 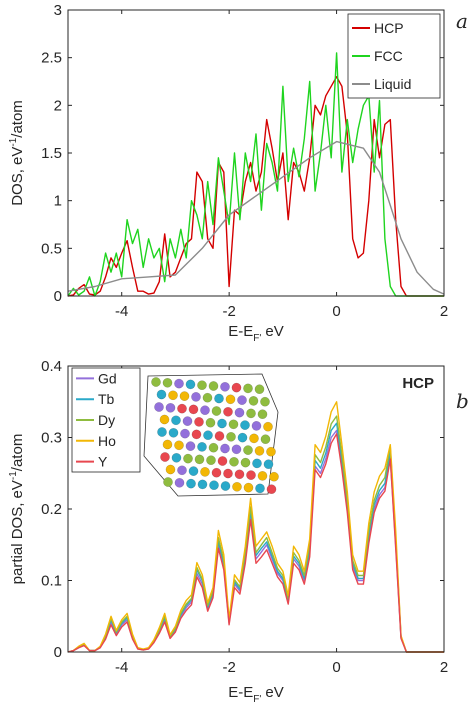 I want to click on x-tick-label: 0, so click(x=336, y=311).